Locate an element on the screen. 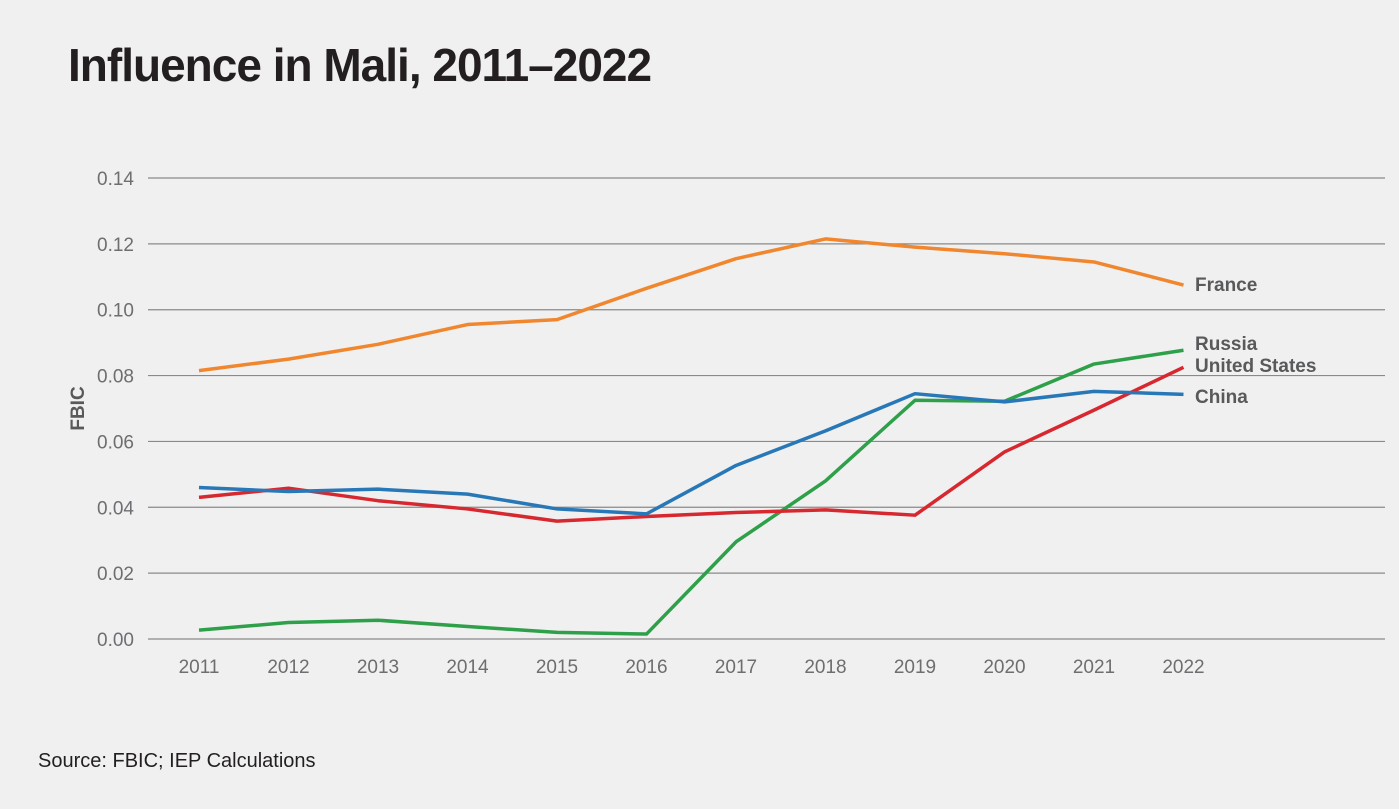 The height and width of the screenshot is (809, 1399). x-tick-label: 2017 is located at coordinates (736, 667).